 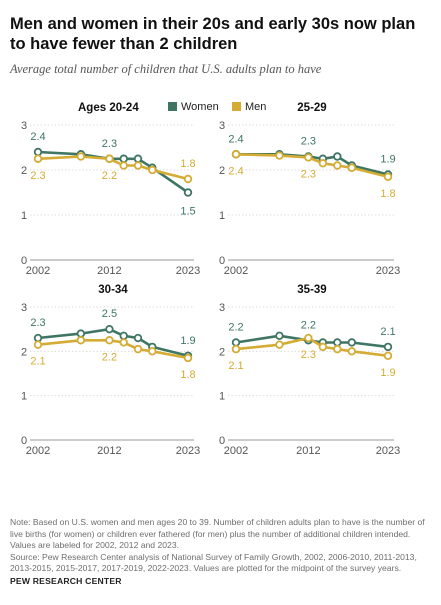 What do you see at coordinates (311, 290) in the screenshot?
I see `panel-title: 35-39` at bounding box center [311, 290].